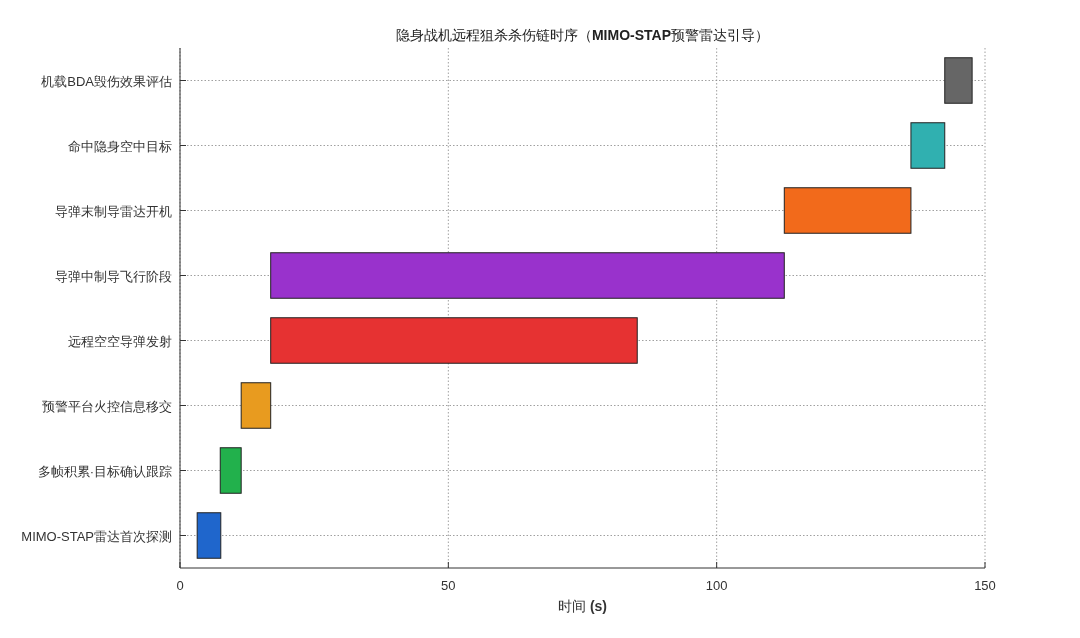 The width and height of the screenshot is (1080, 638). I want to click on x-tick-label: 50, so click(448, 585).